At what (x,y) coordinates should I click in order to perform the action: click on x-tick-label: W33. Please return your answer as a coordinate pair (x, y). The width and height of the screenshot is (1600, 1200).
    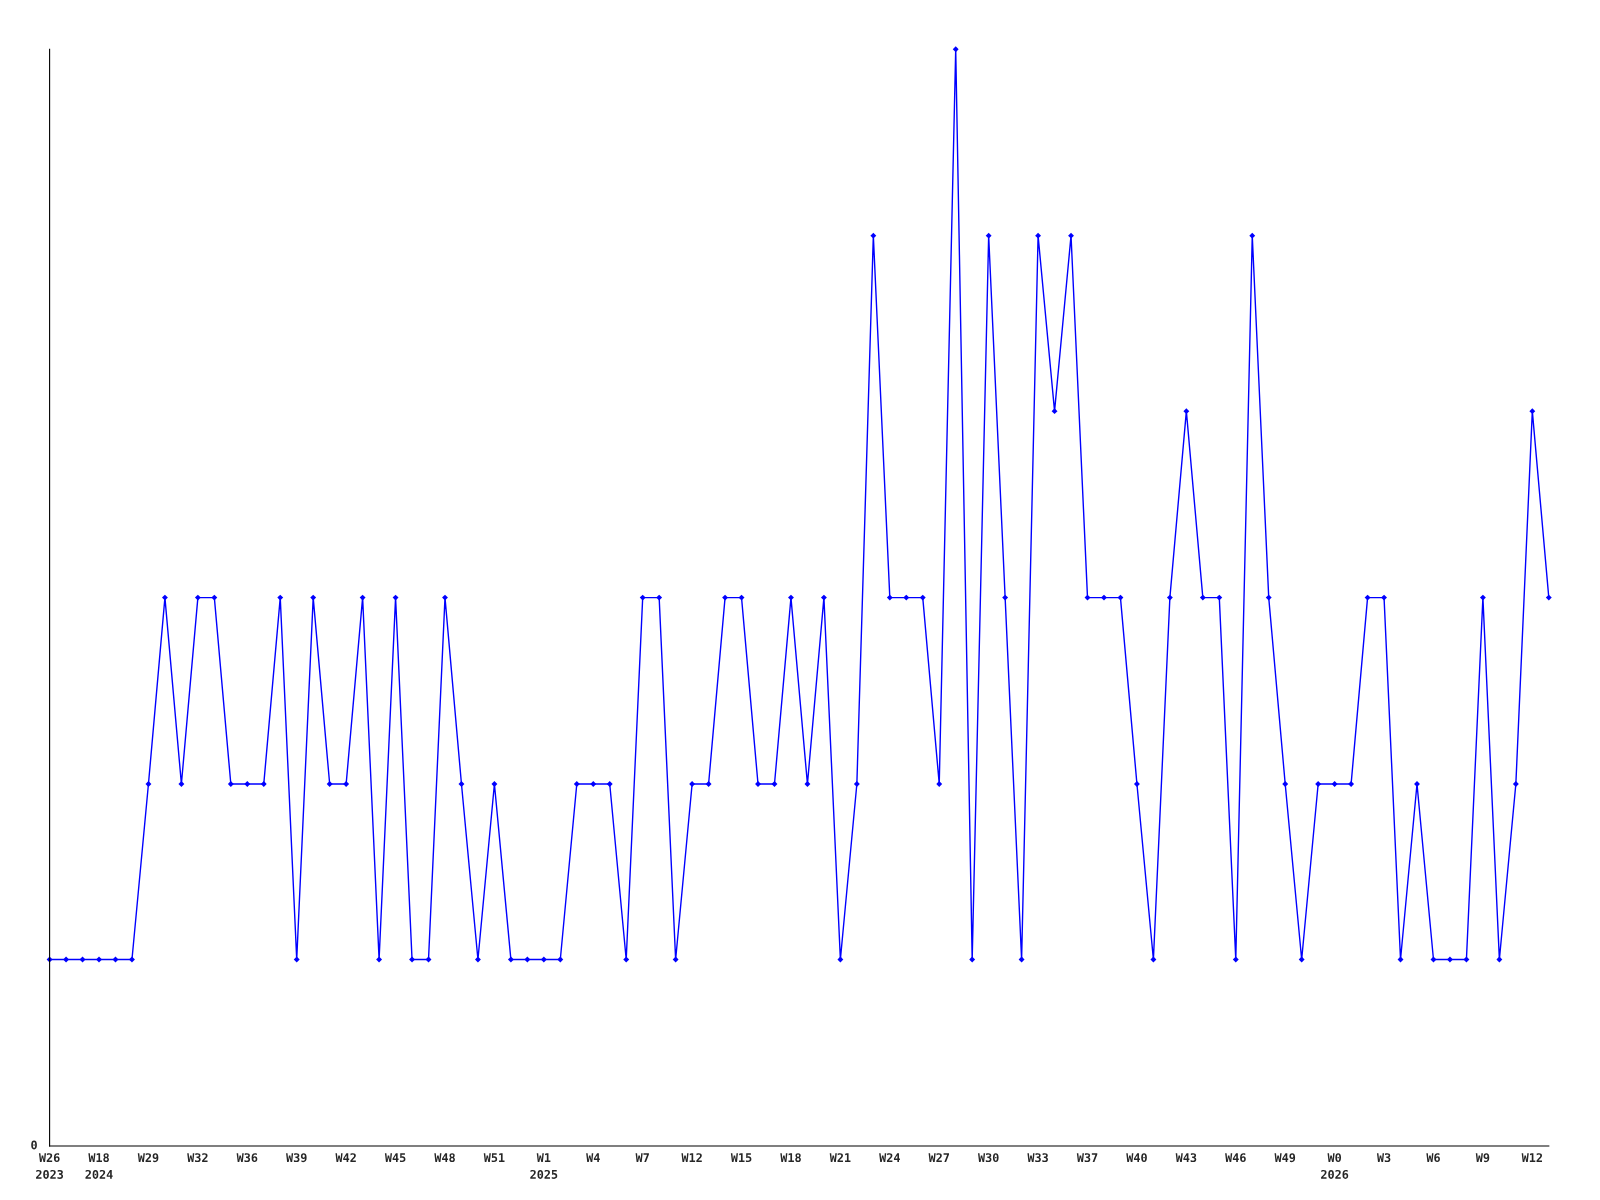
    Looking at the image, I should click on (1037, 1158).